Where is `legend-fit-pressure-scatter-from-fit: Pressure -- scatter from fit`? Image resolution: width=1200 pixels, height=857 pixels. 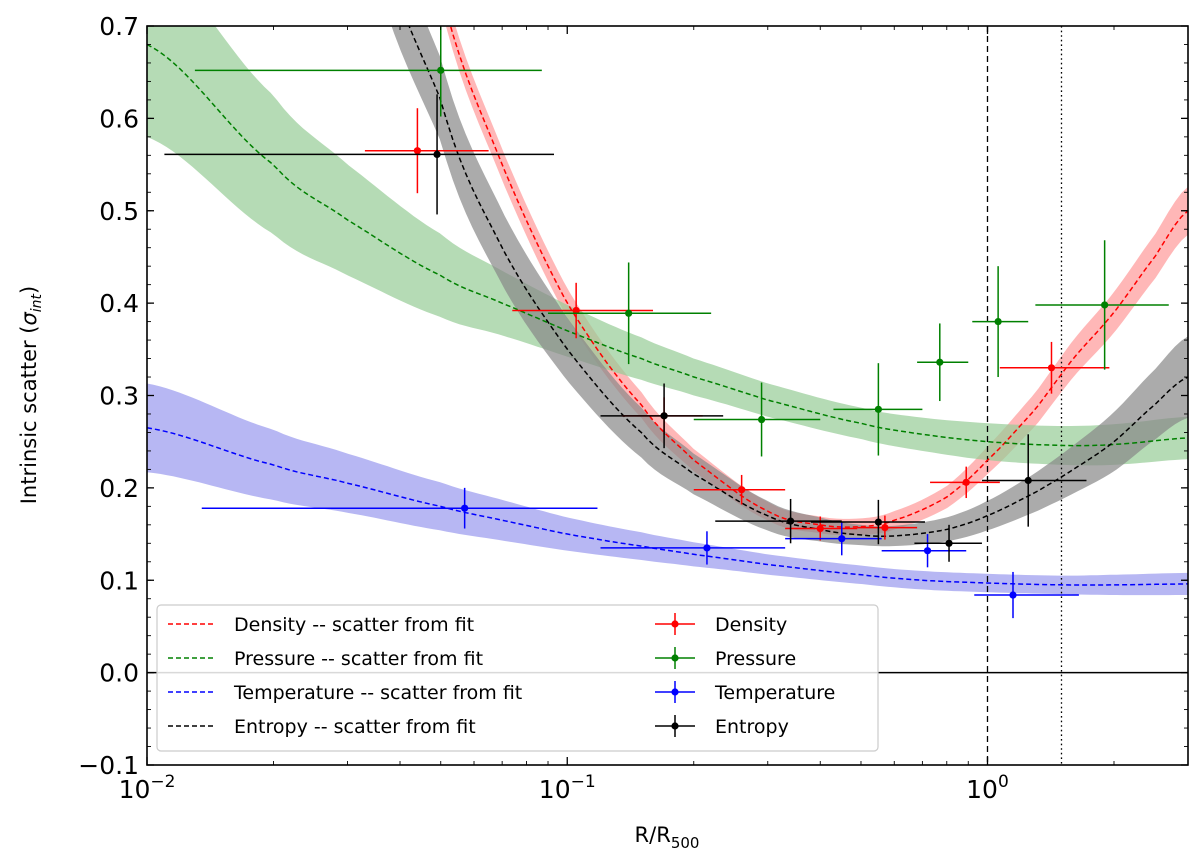 legend-fit-pressure-scatter-from-fit: Pressure -- scatter from fit is located at coordinates (325, 659).